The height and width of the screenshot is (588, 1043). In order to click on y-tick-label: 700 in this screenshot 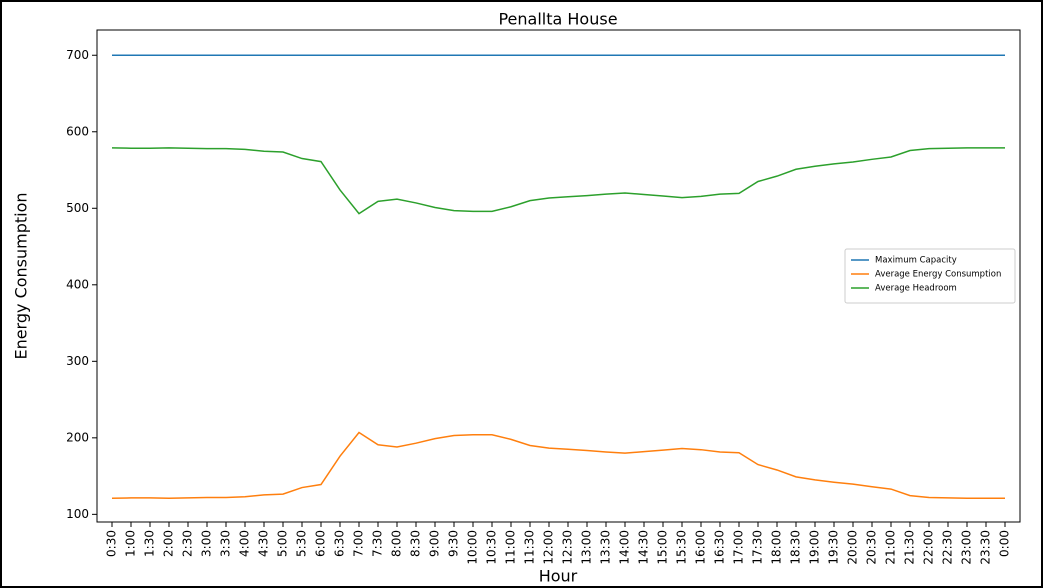, I will do `click(77, 55)`.